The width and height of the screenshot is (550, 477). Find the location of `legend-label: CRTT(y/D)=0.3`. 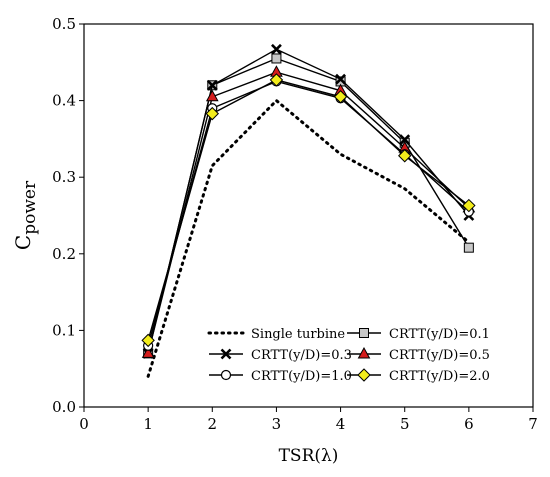

legend-label: CRTT(y/D)=0.3 is located at coordinates (301, 355).